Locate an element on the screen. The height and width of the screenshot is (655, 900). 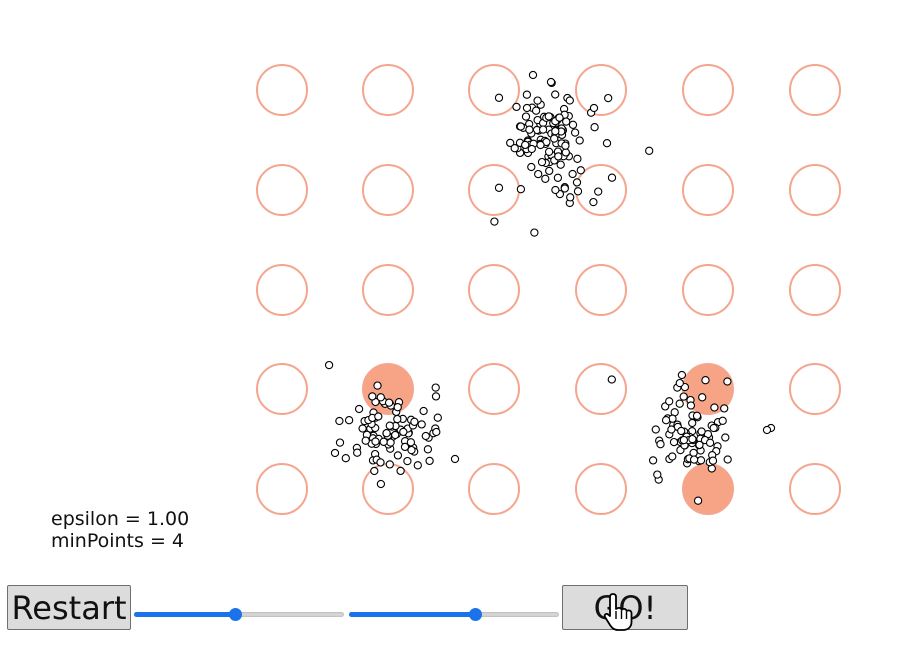
epsilon-label: epsilon = 1.00 is located at coordinates (120, 519).